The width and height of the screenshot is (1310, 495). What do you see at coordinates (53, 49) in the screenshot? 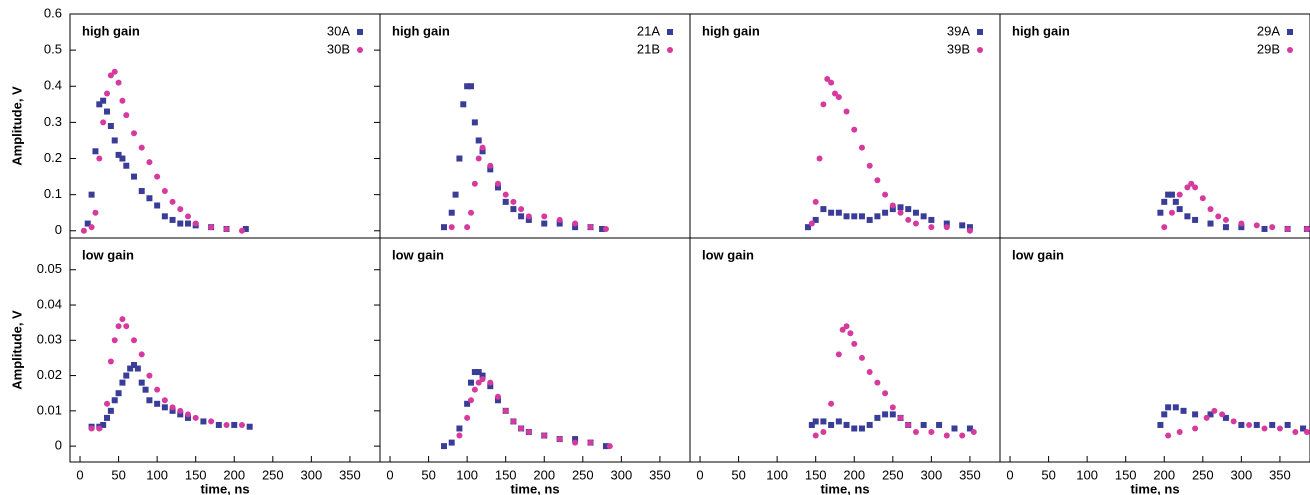
I see `y-tick-label: 0.5` at bounding box center [53, 49].